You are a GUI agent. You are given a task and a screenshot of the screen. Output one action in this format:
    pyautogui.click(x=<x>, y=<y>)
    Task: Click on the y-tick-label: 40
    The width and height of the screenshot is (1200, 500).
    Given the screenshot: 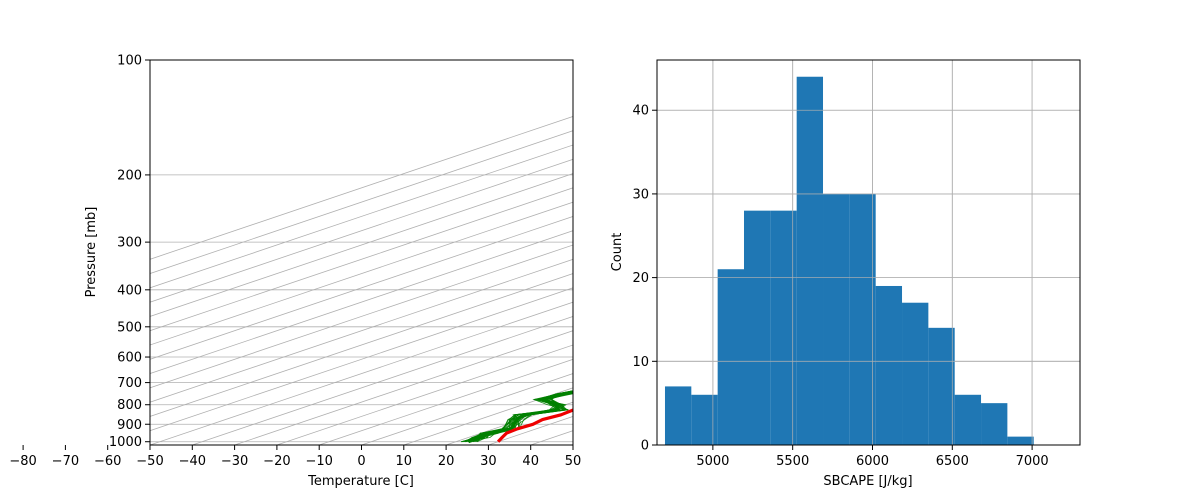 What is the action you would take?
    pyautogui.click(x=640, y=111)
    